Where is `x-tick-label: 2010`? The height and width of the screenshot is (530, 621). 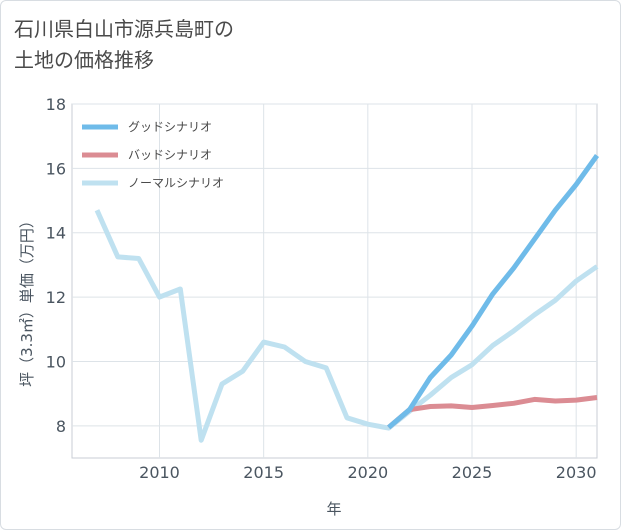 x-tick-label: 2010 is located at coordinates (159, 472).